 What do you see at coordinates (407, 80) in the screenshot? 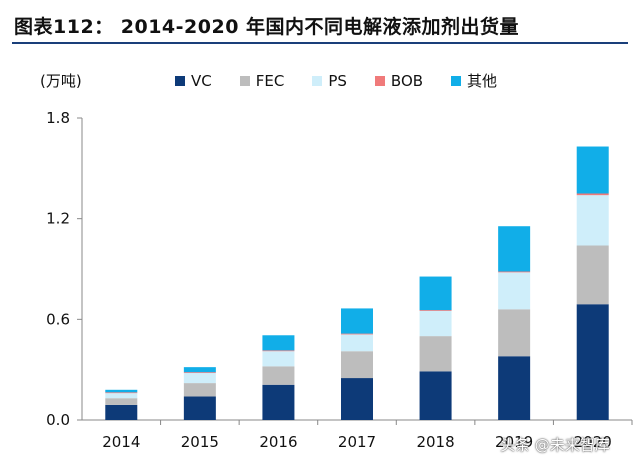
I see `legend-label-bob: BOB` at bounding box center [407, 80].